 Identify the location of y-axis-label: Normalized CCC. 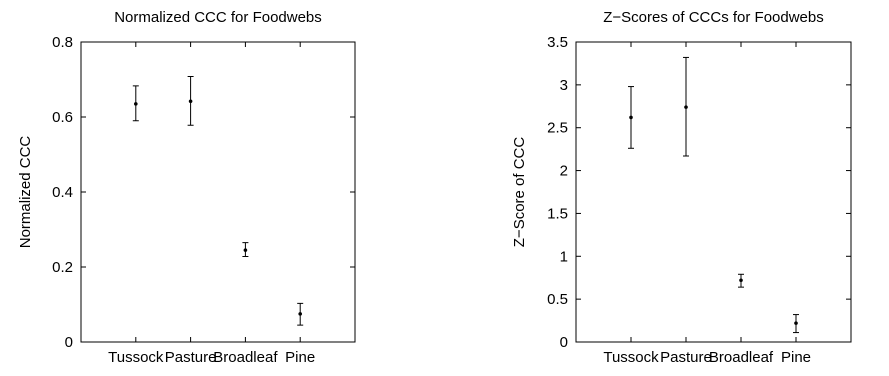
(25, 192).